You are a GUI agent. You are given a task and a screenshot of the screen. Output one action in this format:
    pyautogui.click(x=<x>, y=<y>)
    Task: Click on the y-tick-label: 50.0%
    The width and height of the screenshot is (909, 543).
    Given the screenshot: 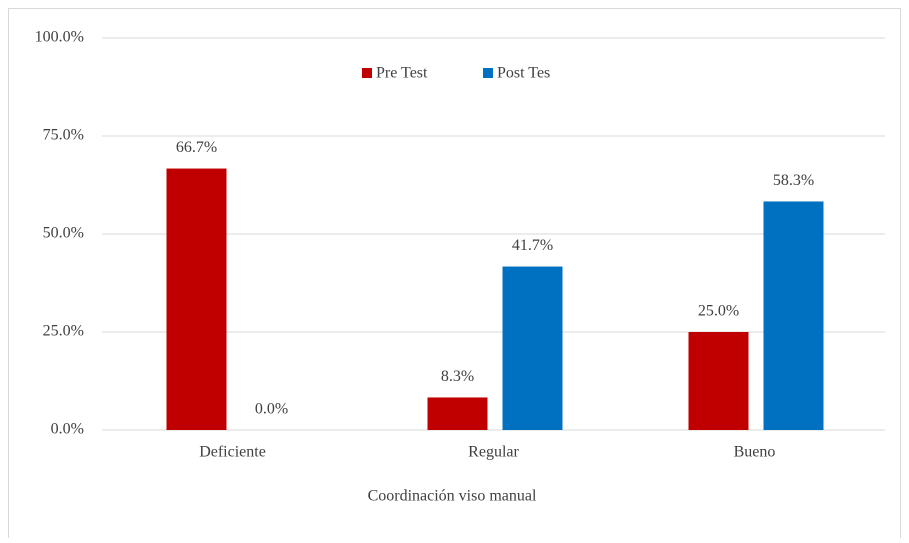 What is the action you would take?
    pyautogui.click(x=63, y=233)
    